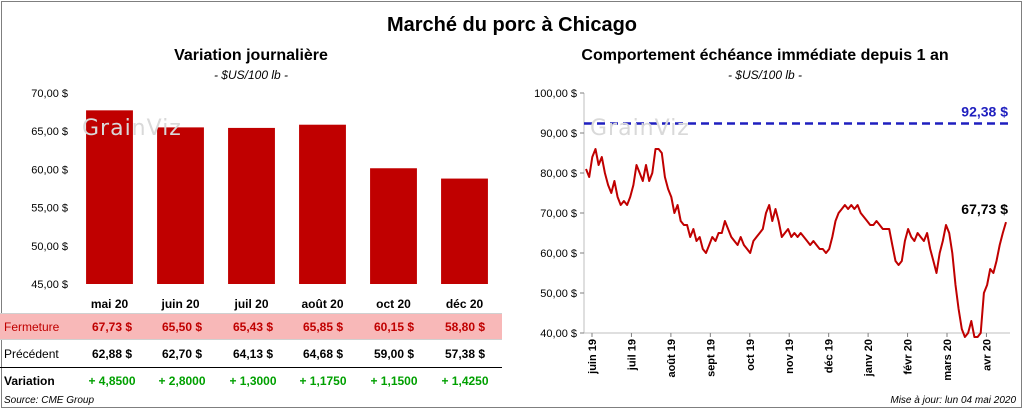 This screenshot has width=1024, height=410. Describe the element at coordinates (182, 381) in the screenshot. I see `variation-cell: + 2,8000` at that location.